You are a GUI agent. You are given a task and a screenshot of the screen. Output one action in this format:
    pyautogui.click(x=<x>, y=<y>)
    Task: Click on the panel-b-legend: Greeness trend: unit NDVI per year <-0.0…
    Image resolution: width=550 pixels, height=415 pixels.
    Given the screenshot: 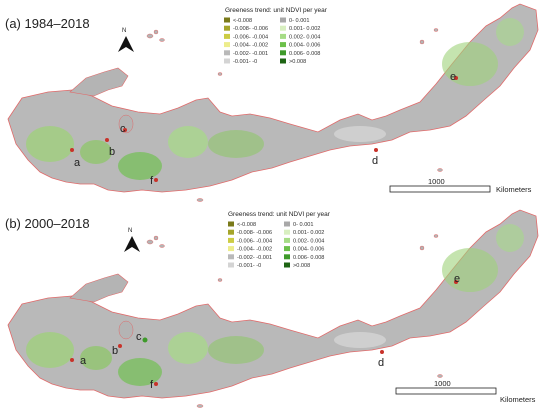 What is the action you would take?
    pyautogui.click(x=279, y=240)
    